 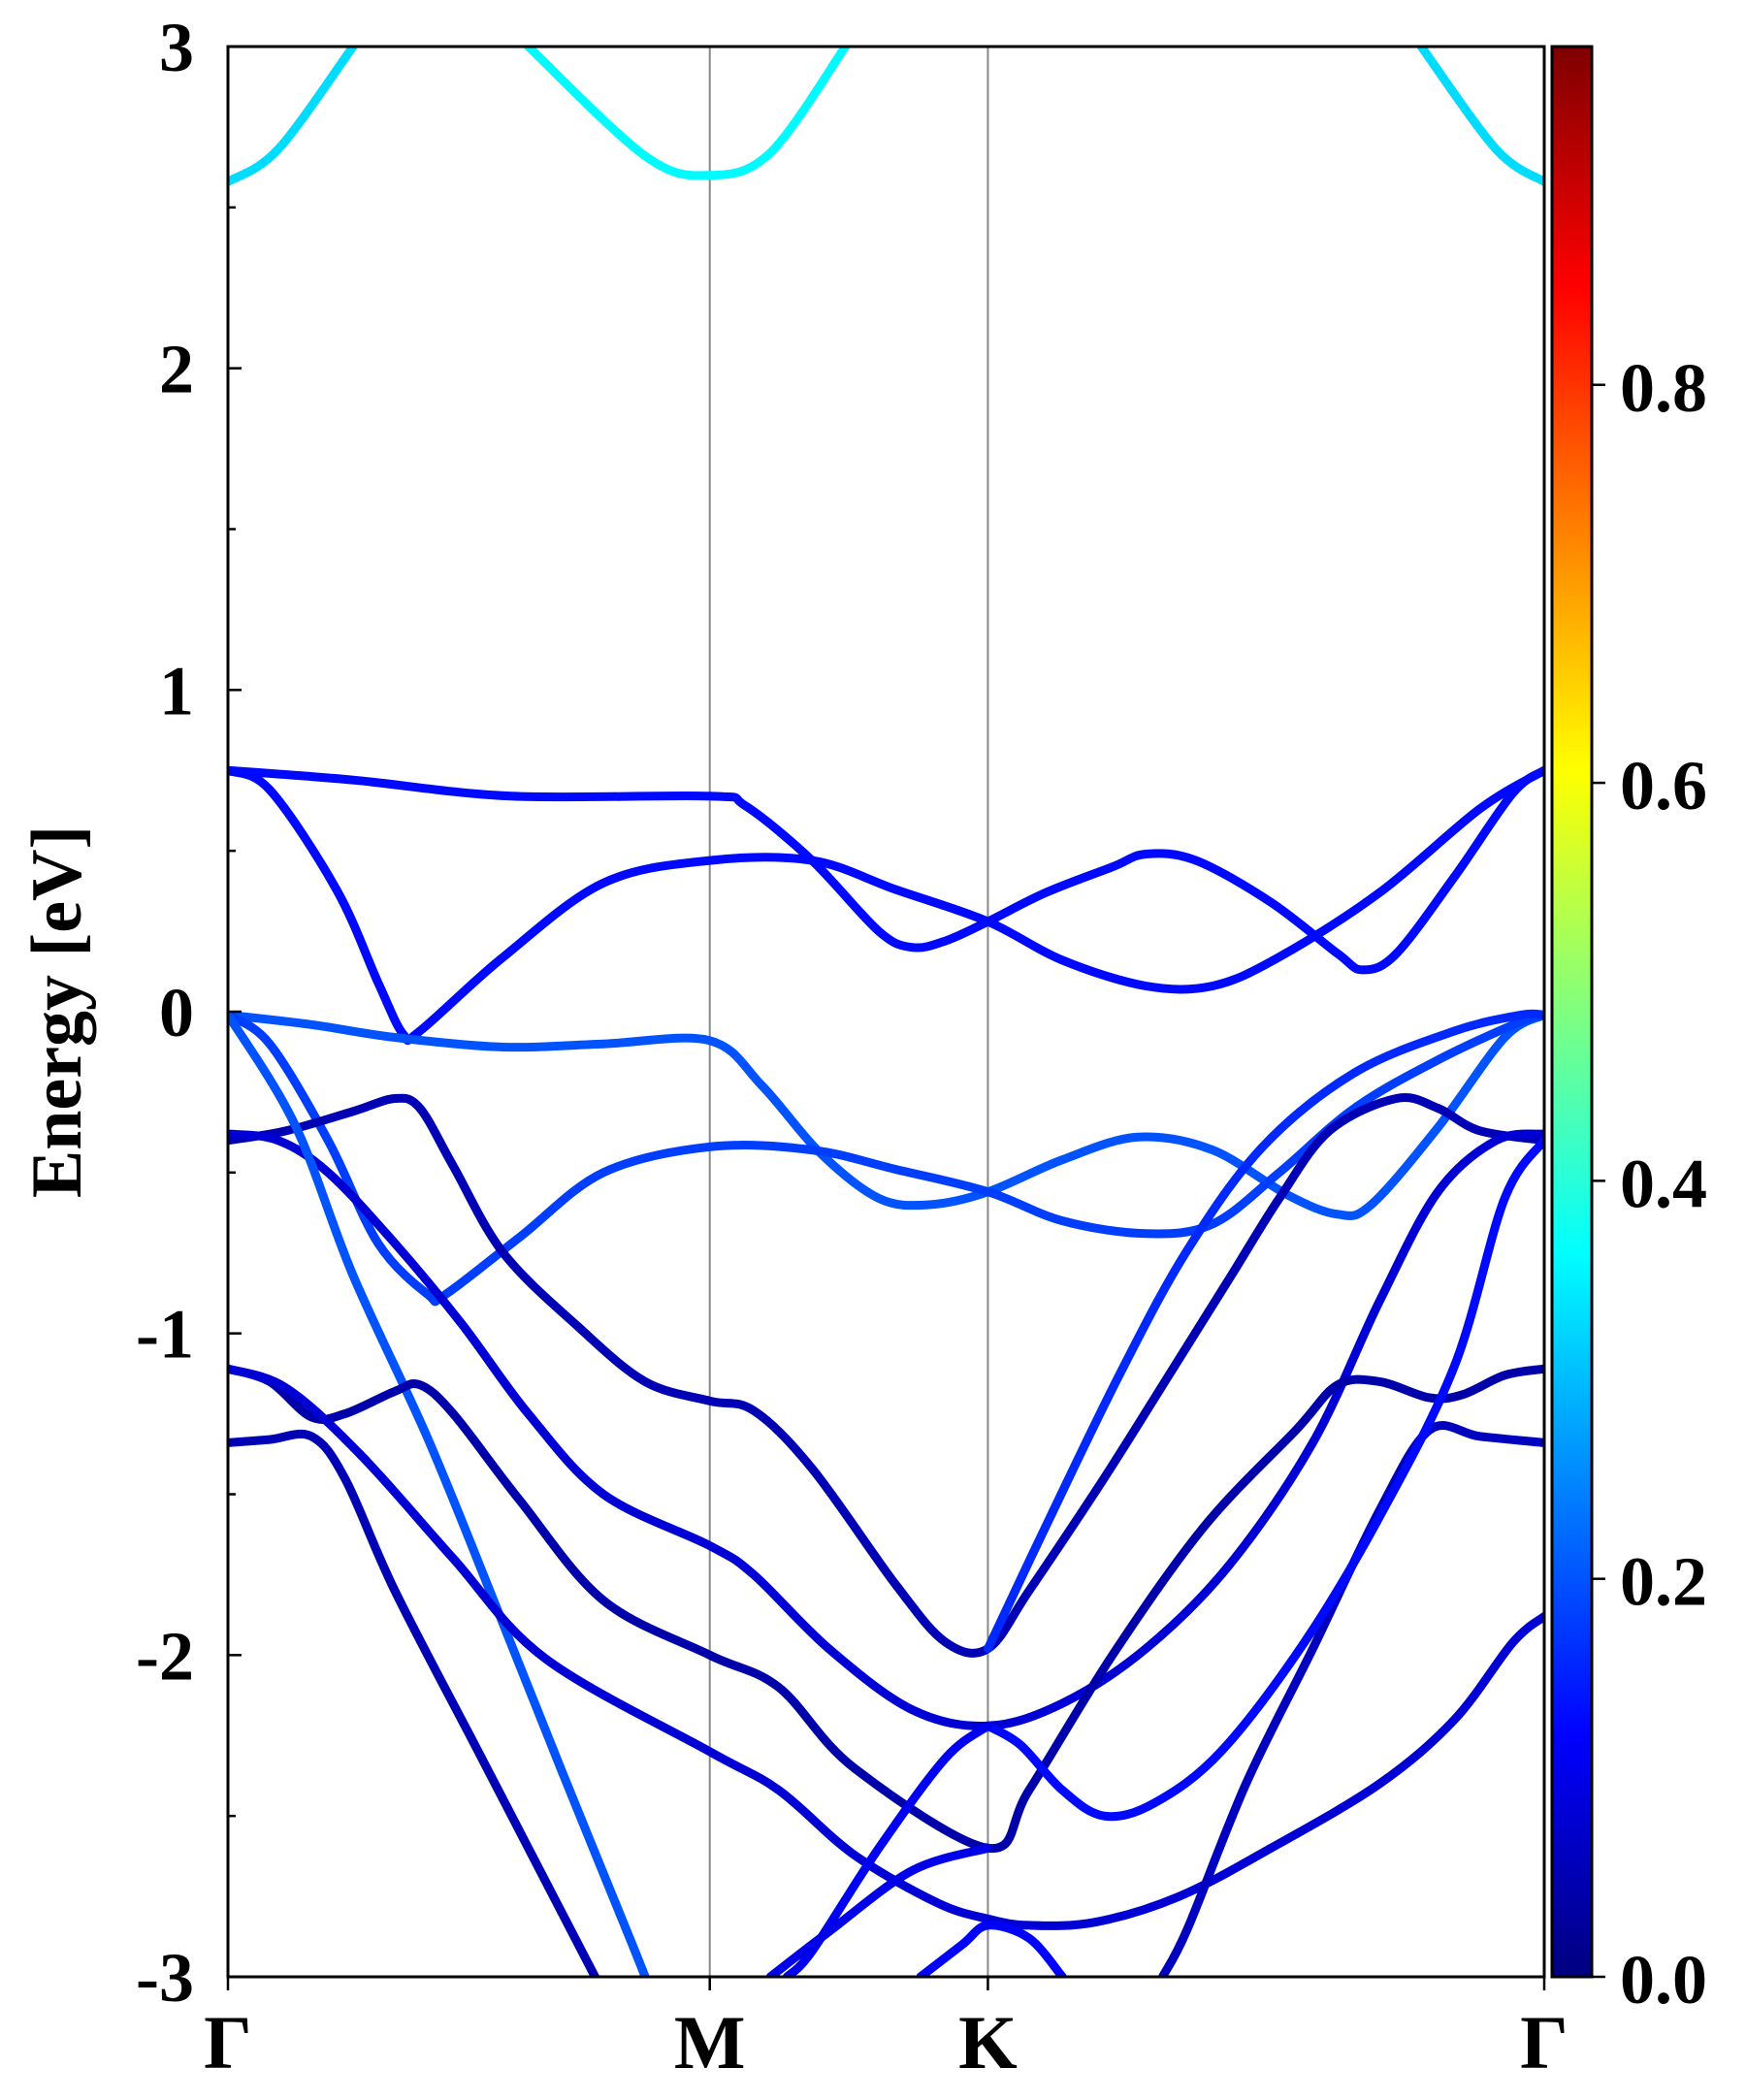 I want to click on colorbar-tick-label: 0.0, so click(x=1663, y=1980).